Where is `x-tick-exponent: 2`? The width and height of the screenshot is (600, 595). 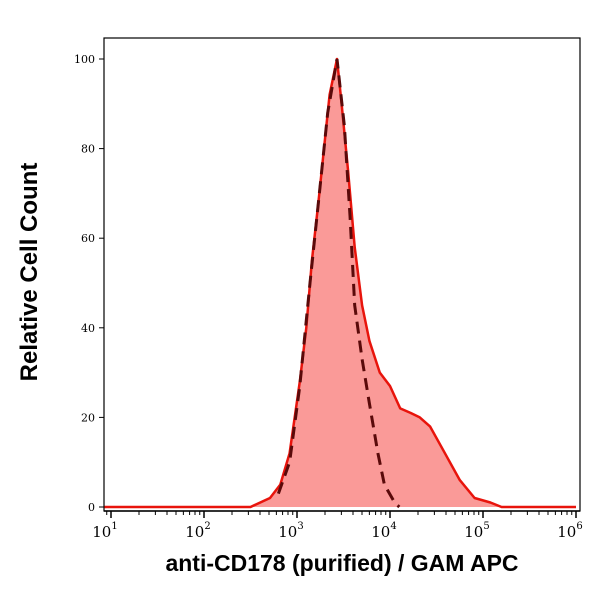 x-tick-exponent: 2 is located at coordinates (207, 526).